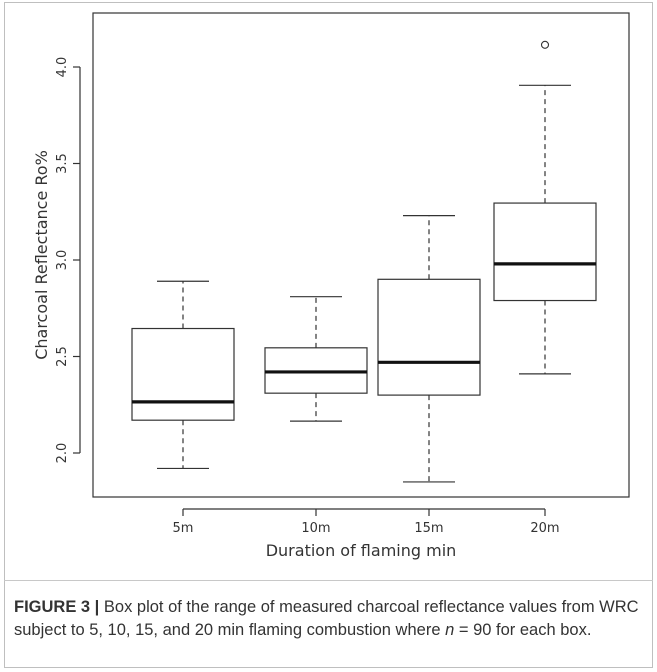  I want to click on box-5m, so click(183, 375).